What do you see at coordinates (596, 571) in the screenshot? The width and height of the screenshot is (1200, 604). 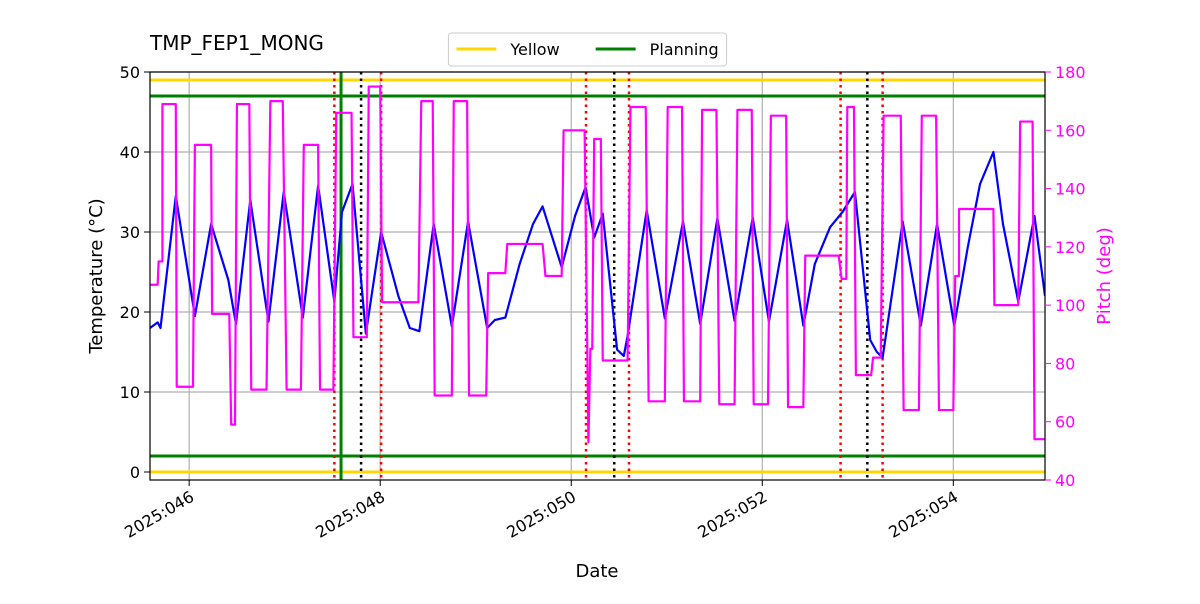 I see `x-axis-label: Date` at bounding box center [596, 571].